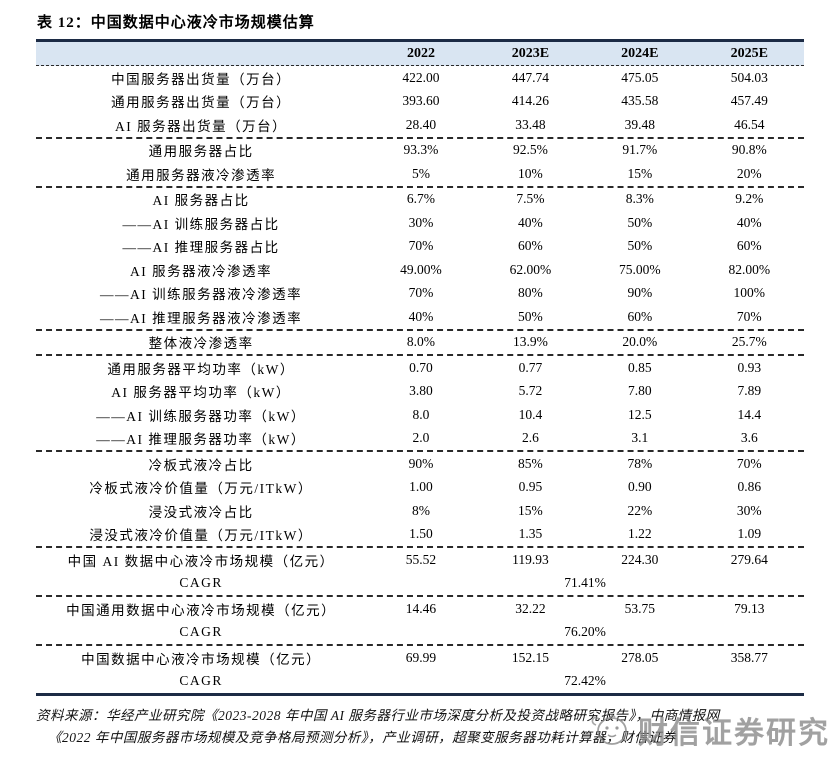 The image size is (840, 758). What do you see at coordinates (749, 293) in the screenshot?
I see `row-value: 100%` at bounding box center [749, 293].